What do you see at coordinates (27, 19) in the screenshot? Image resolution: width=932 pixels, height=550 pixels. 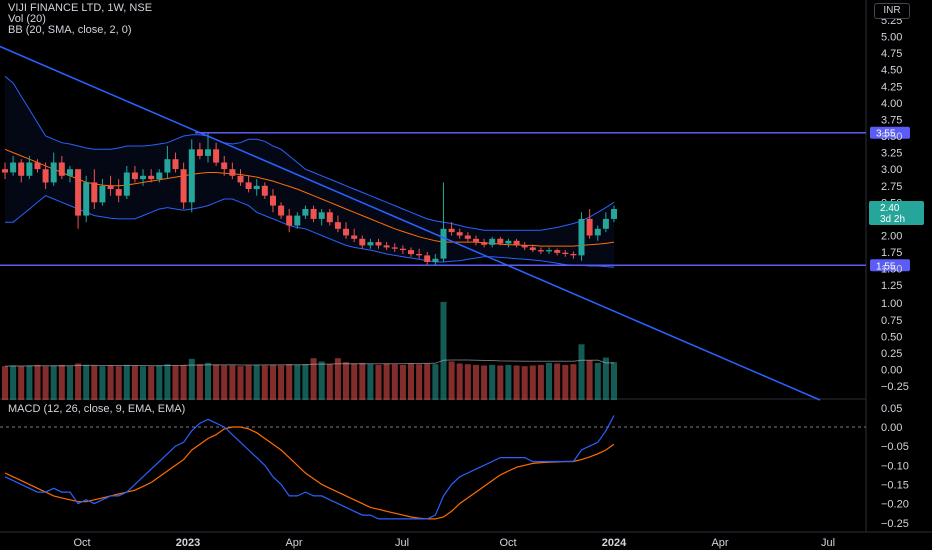 I see `volume-legend: Vol (20)` at bounding box center [27, 19].